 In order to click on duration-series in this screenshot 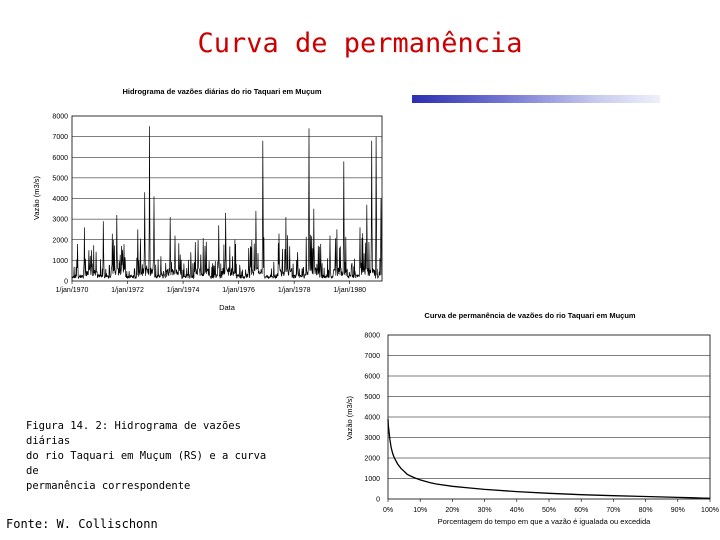, I will do `click(549, 459)`.